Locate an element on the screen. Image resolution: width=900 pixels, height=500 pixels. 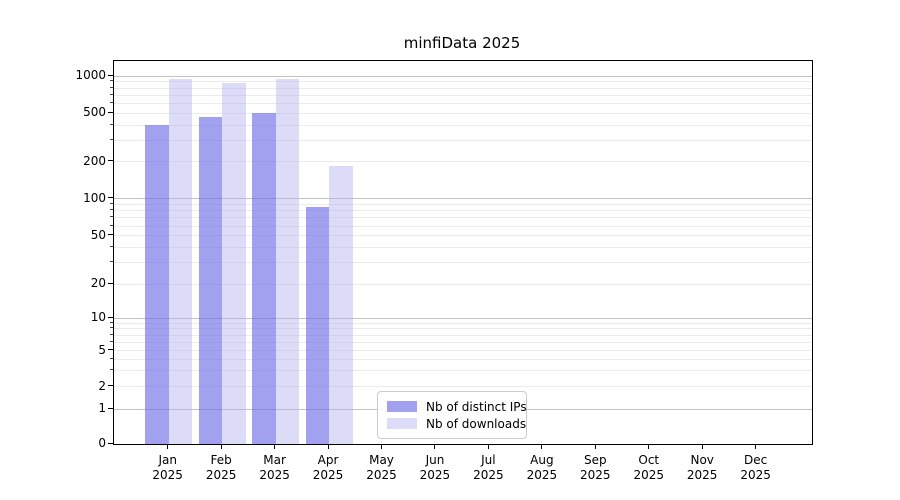
bar-apr-distinct-ips is located at coordinates (317, 325).